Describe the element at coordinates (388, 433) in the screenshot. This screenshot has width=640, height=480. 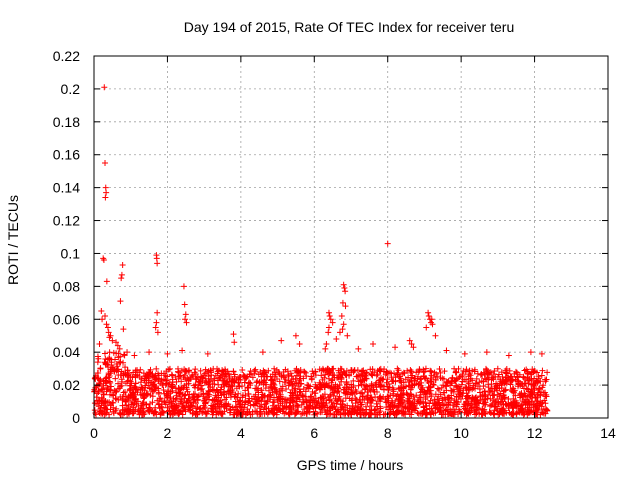
I see `x-tick-label: 8` at that location.